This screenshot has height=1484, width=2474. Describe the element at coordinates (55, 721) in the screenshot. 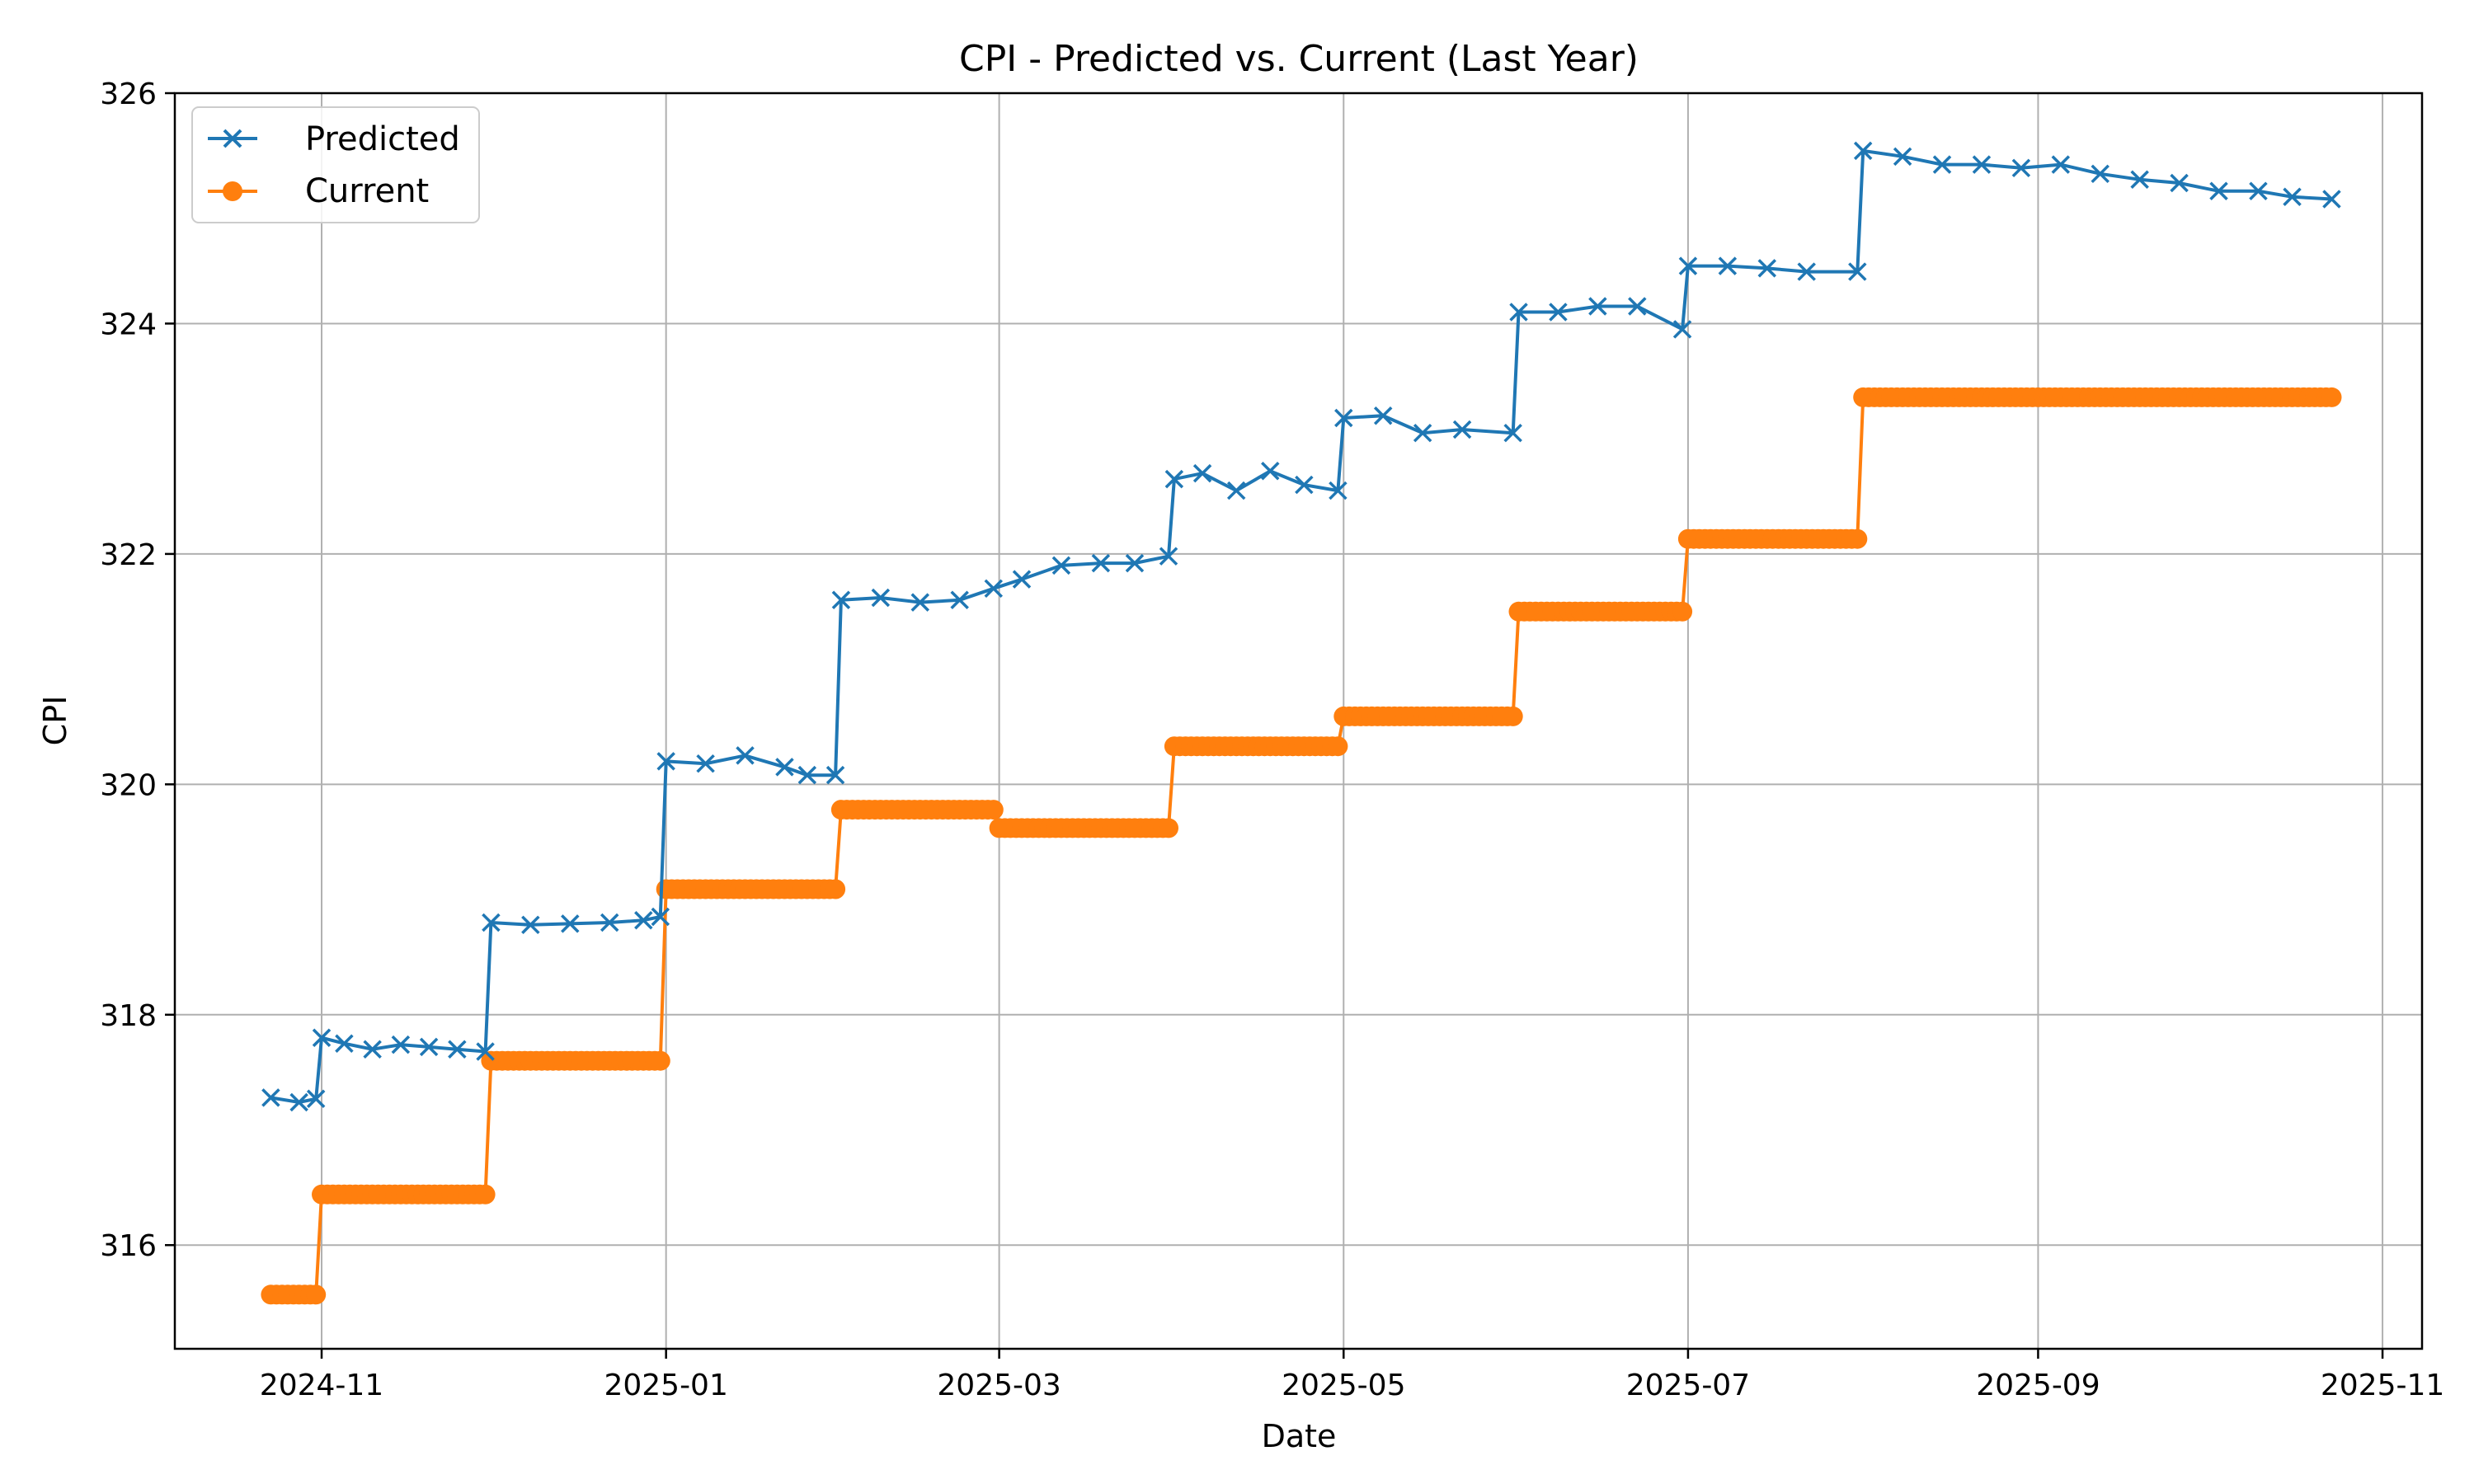

I see `y-axis-label: CPI` at that location.